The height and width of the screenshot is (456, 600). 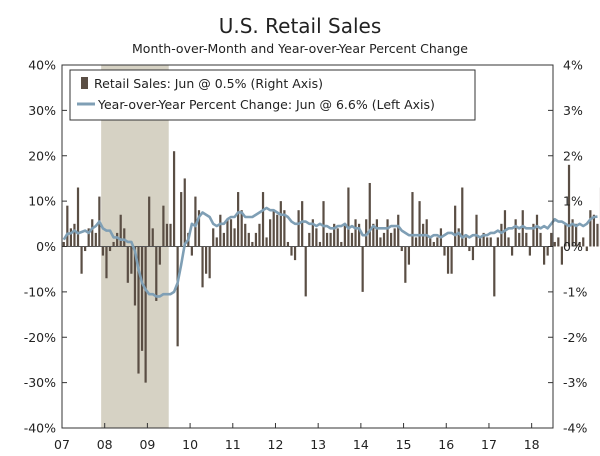 I want to click on left-tick-label: -30%, so click(x=40, y=382).